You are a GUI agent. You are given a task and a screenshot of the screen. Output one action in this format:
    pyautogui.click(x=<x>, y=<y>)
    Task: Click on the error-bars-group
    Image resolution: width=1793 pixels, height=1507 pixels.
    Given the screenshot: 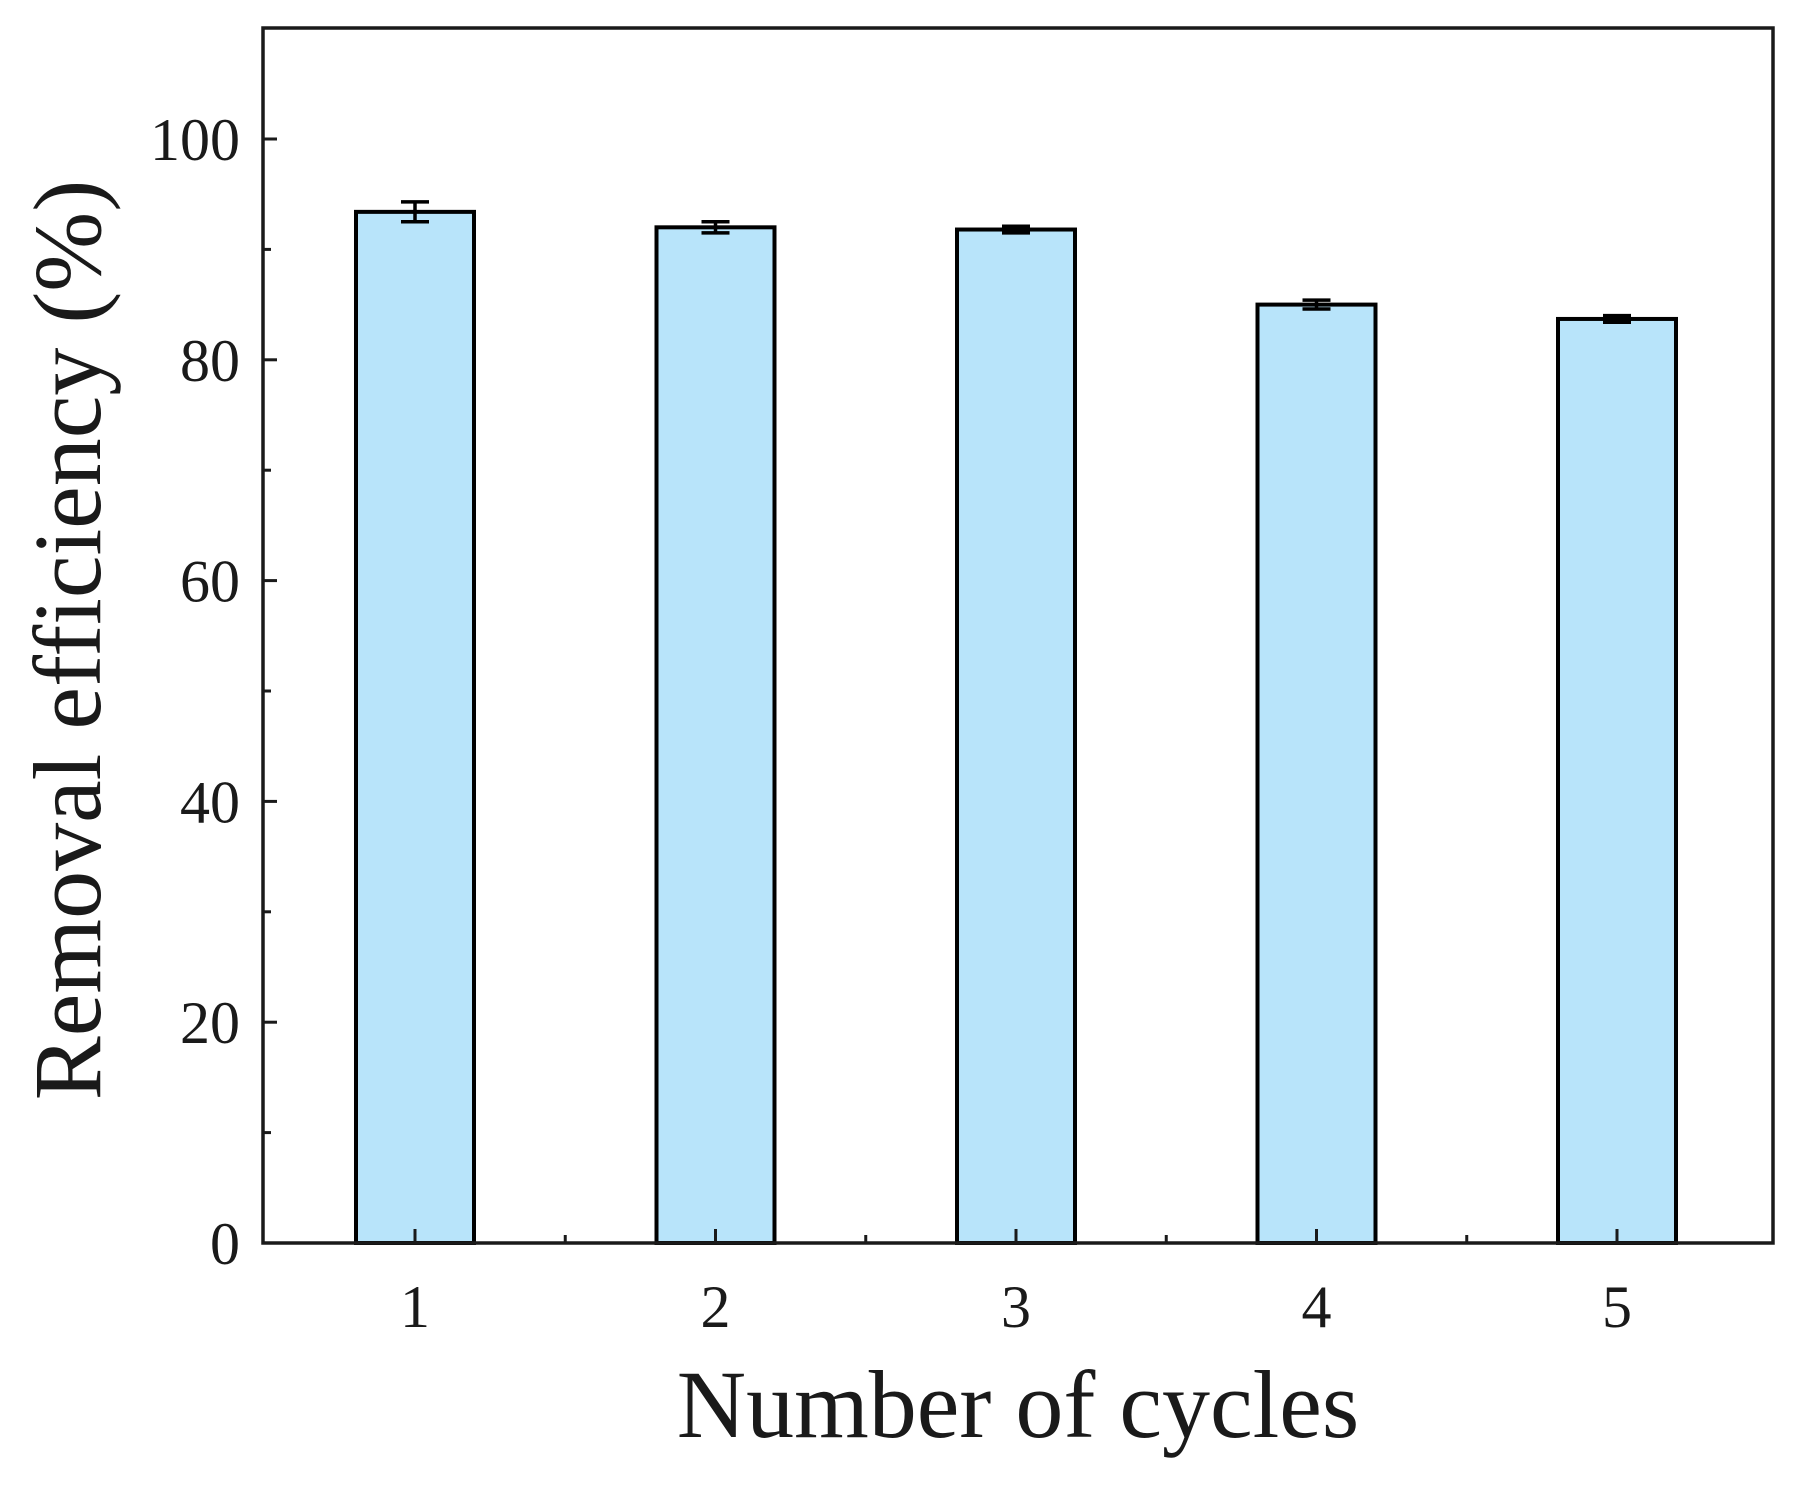 What is the action you would take?
    pyautogui.click(x=1016, y=262)
    